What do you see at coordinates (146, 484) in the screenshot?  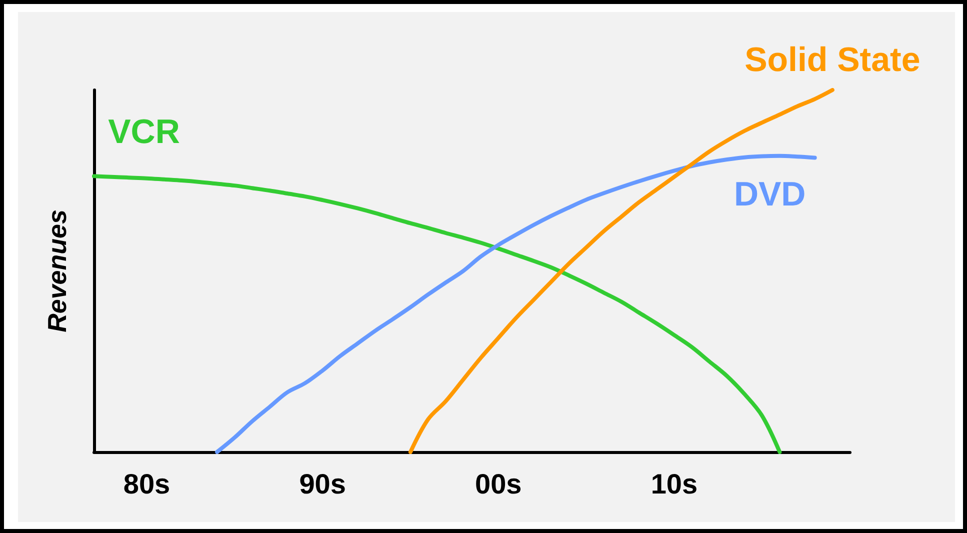 I see `x-tick-label: 80s` at bounding box center [146, 484].